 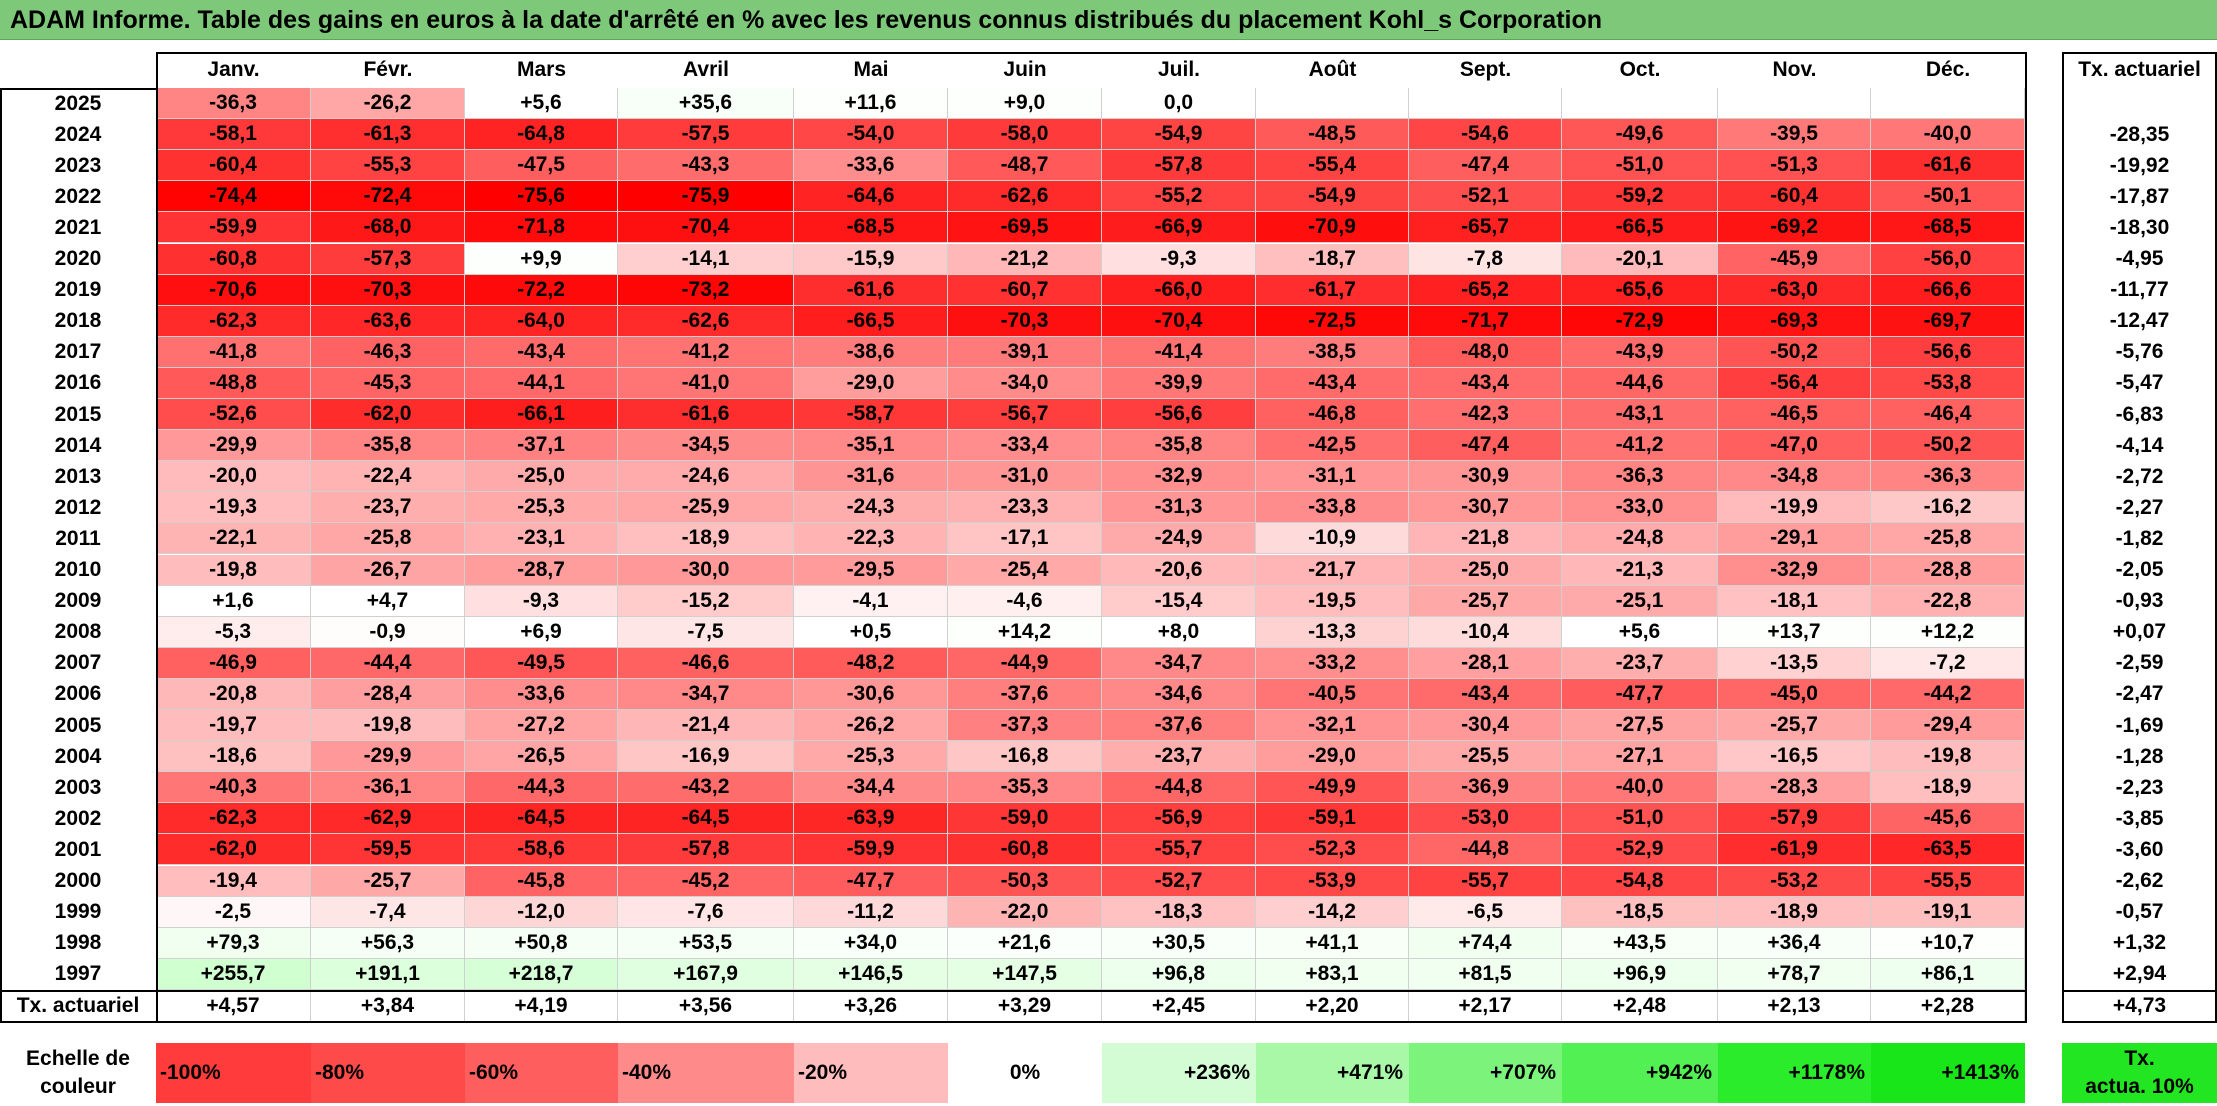 What do you see at coordinates (1794, 446) in the screenshot?
I see `table-cell: -47,0` at bounding box center [1794, 446].